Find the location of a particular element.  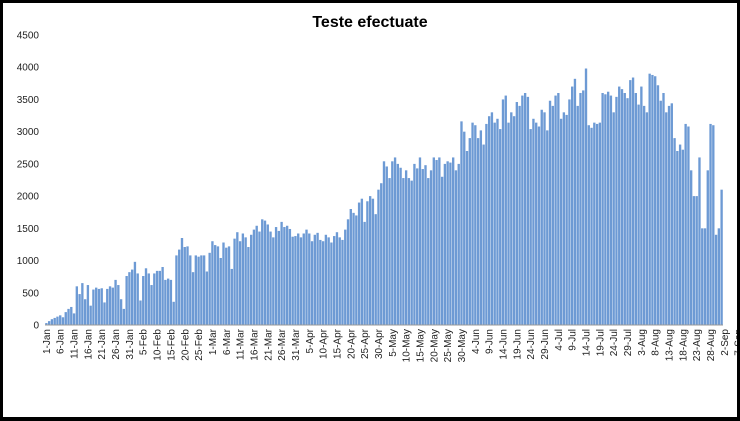

y-tick-label: 500 is located at coordinates (30, 293).